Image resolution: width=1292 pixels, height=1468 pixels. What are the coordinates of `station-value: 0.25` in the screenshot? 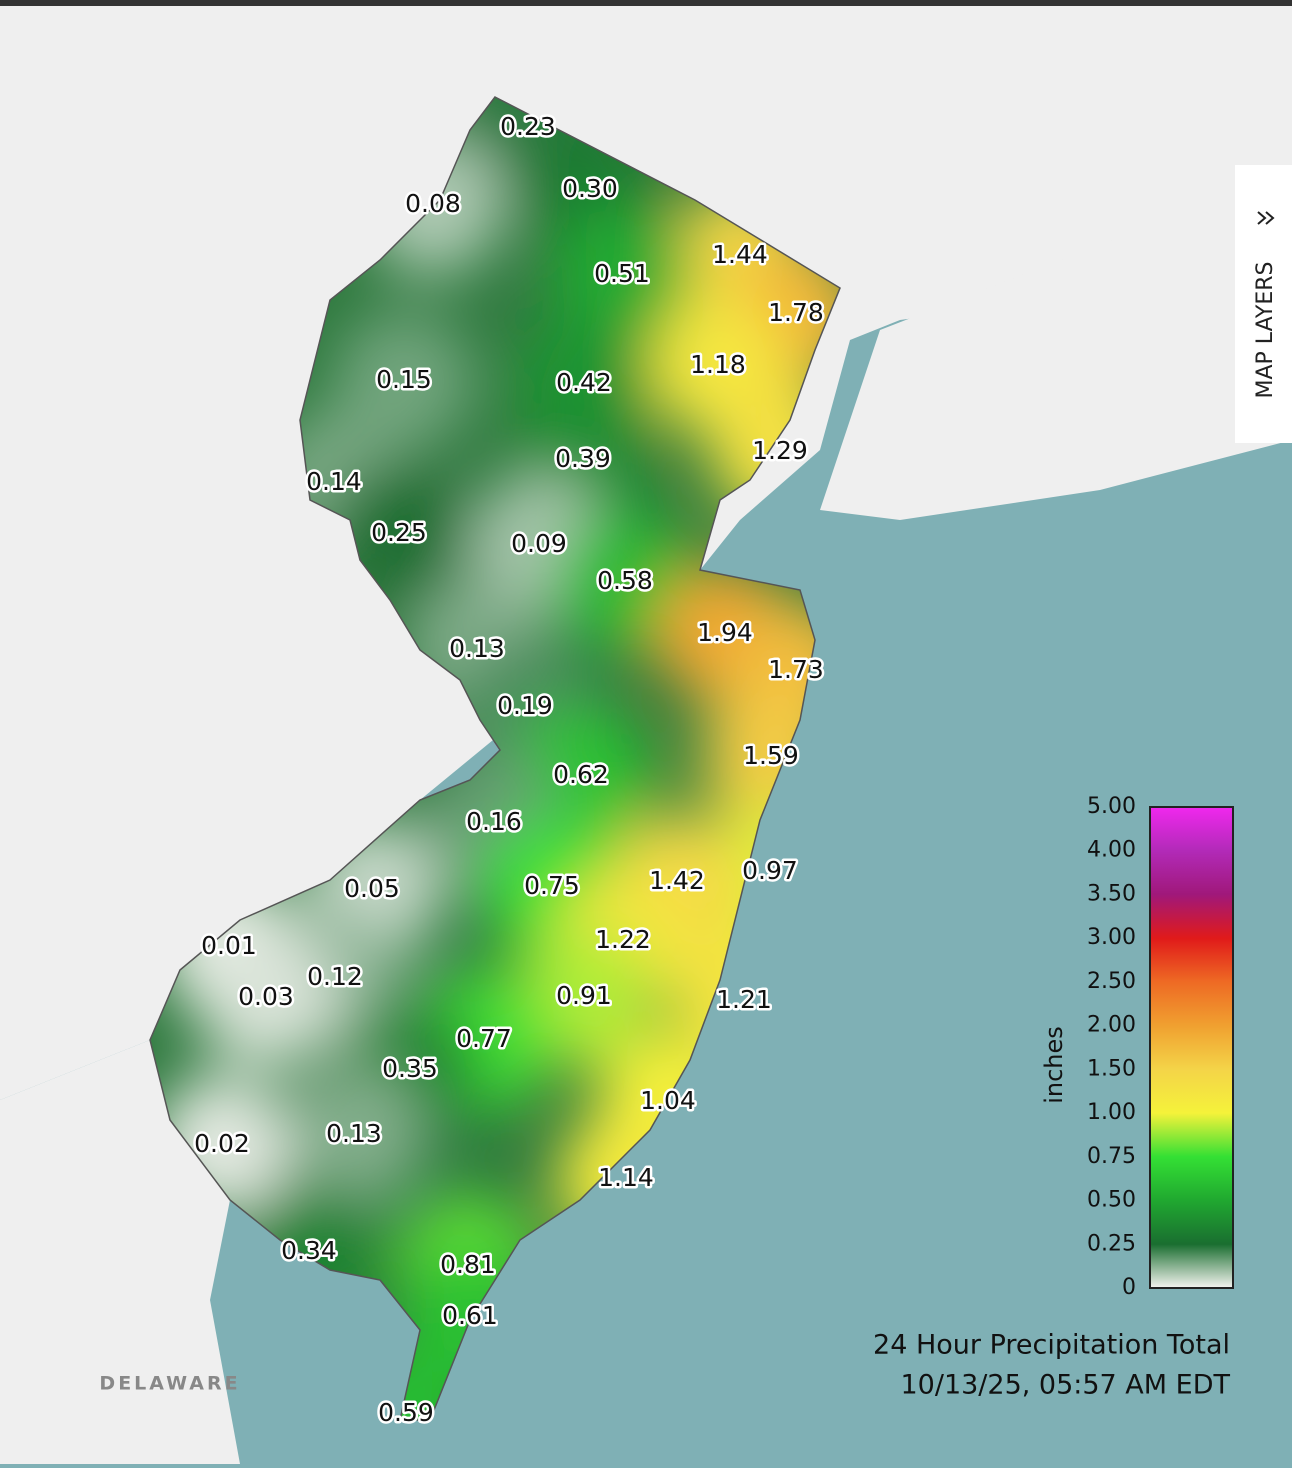 It's located at (399, 532).